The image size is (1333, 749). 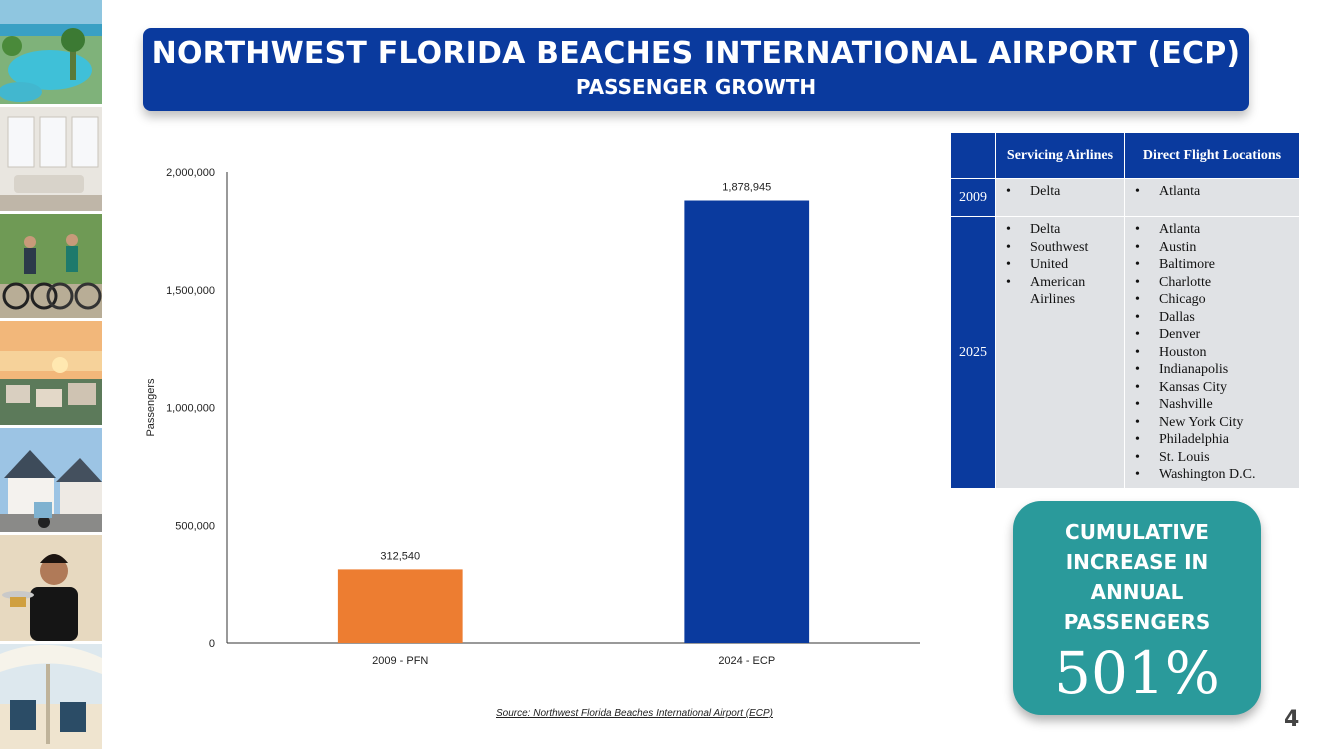 What do you see at coordinates (1060, 291) in the screenshot?
I see `airline-item: American Airlines` at bounding box center [1060, 291].